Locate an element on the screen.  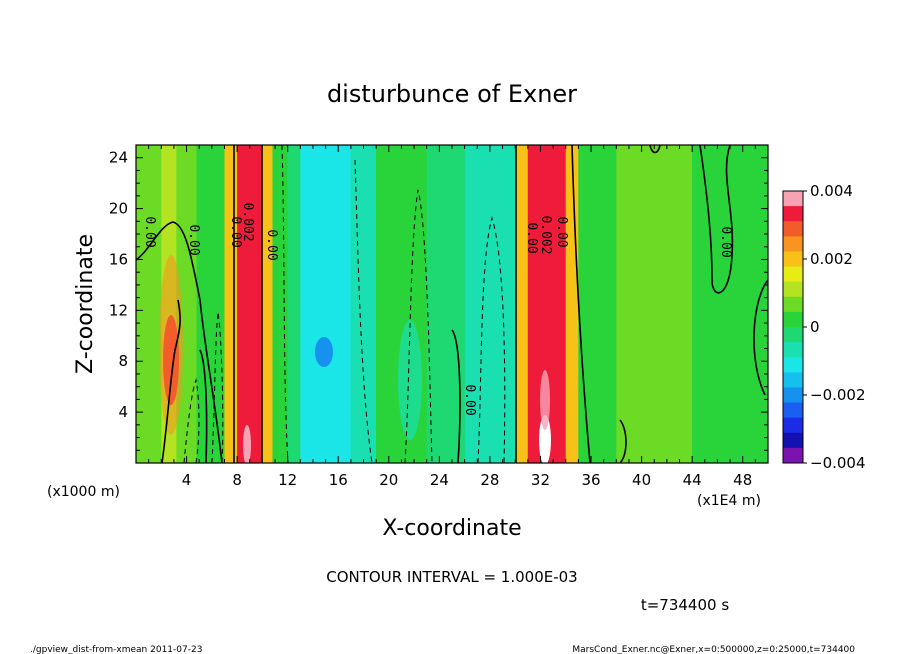
x-tick-label: 12 is located at coordinates (287, 480).